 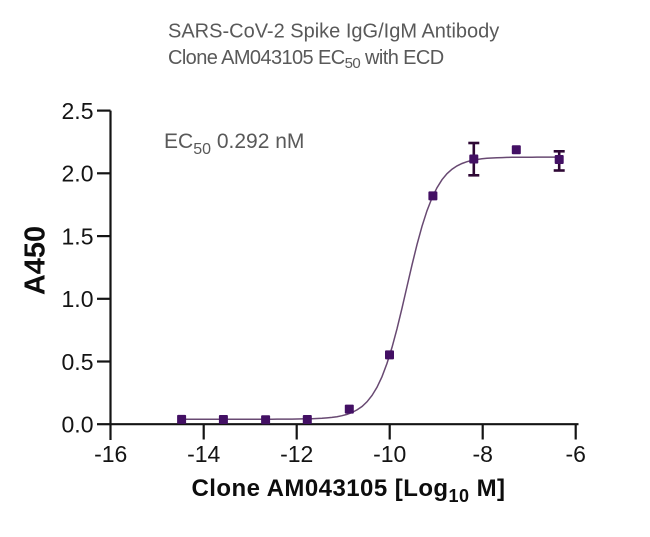 I want to click on svg-text:SARS-CoV-2 Spike IgG/IgM Antib: SARS-CoV-2 Spike IgG/IgM Antibody, so click(x=333, y=31).